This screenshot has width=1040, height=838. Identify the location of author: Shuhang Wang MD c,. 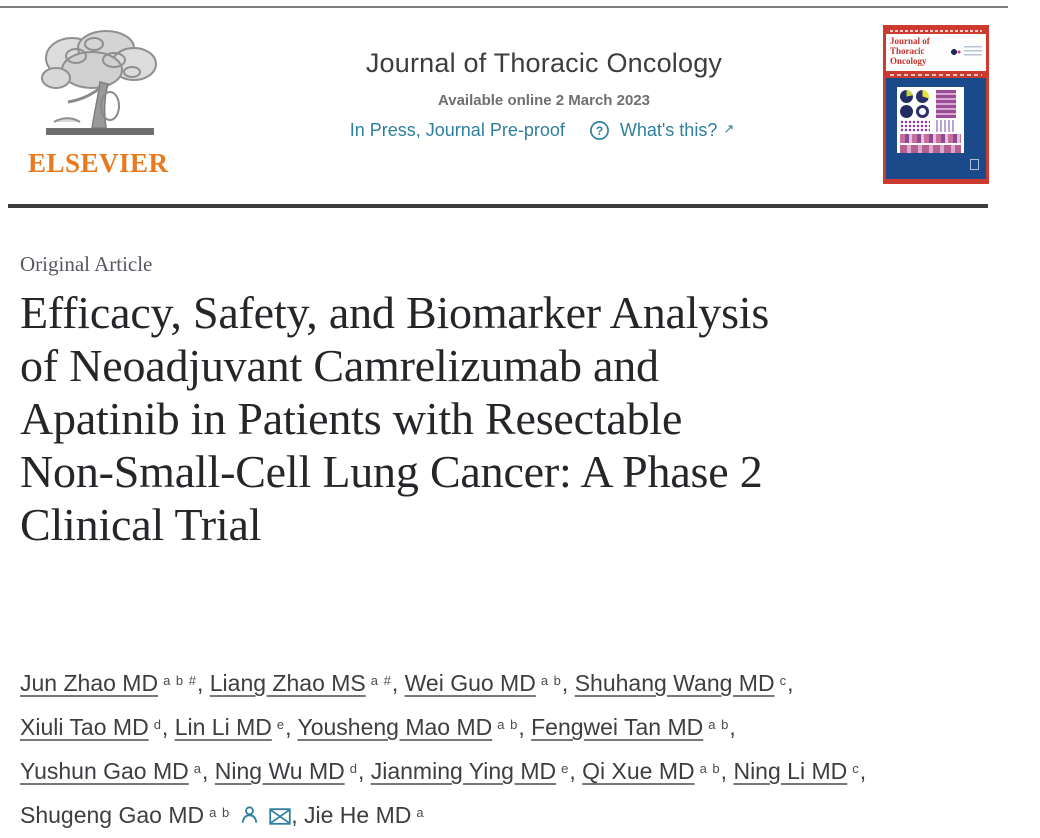
(684, 683).